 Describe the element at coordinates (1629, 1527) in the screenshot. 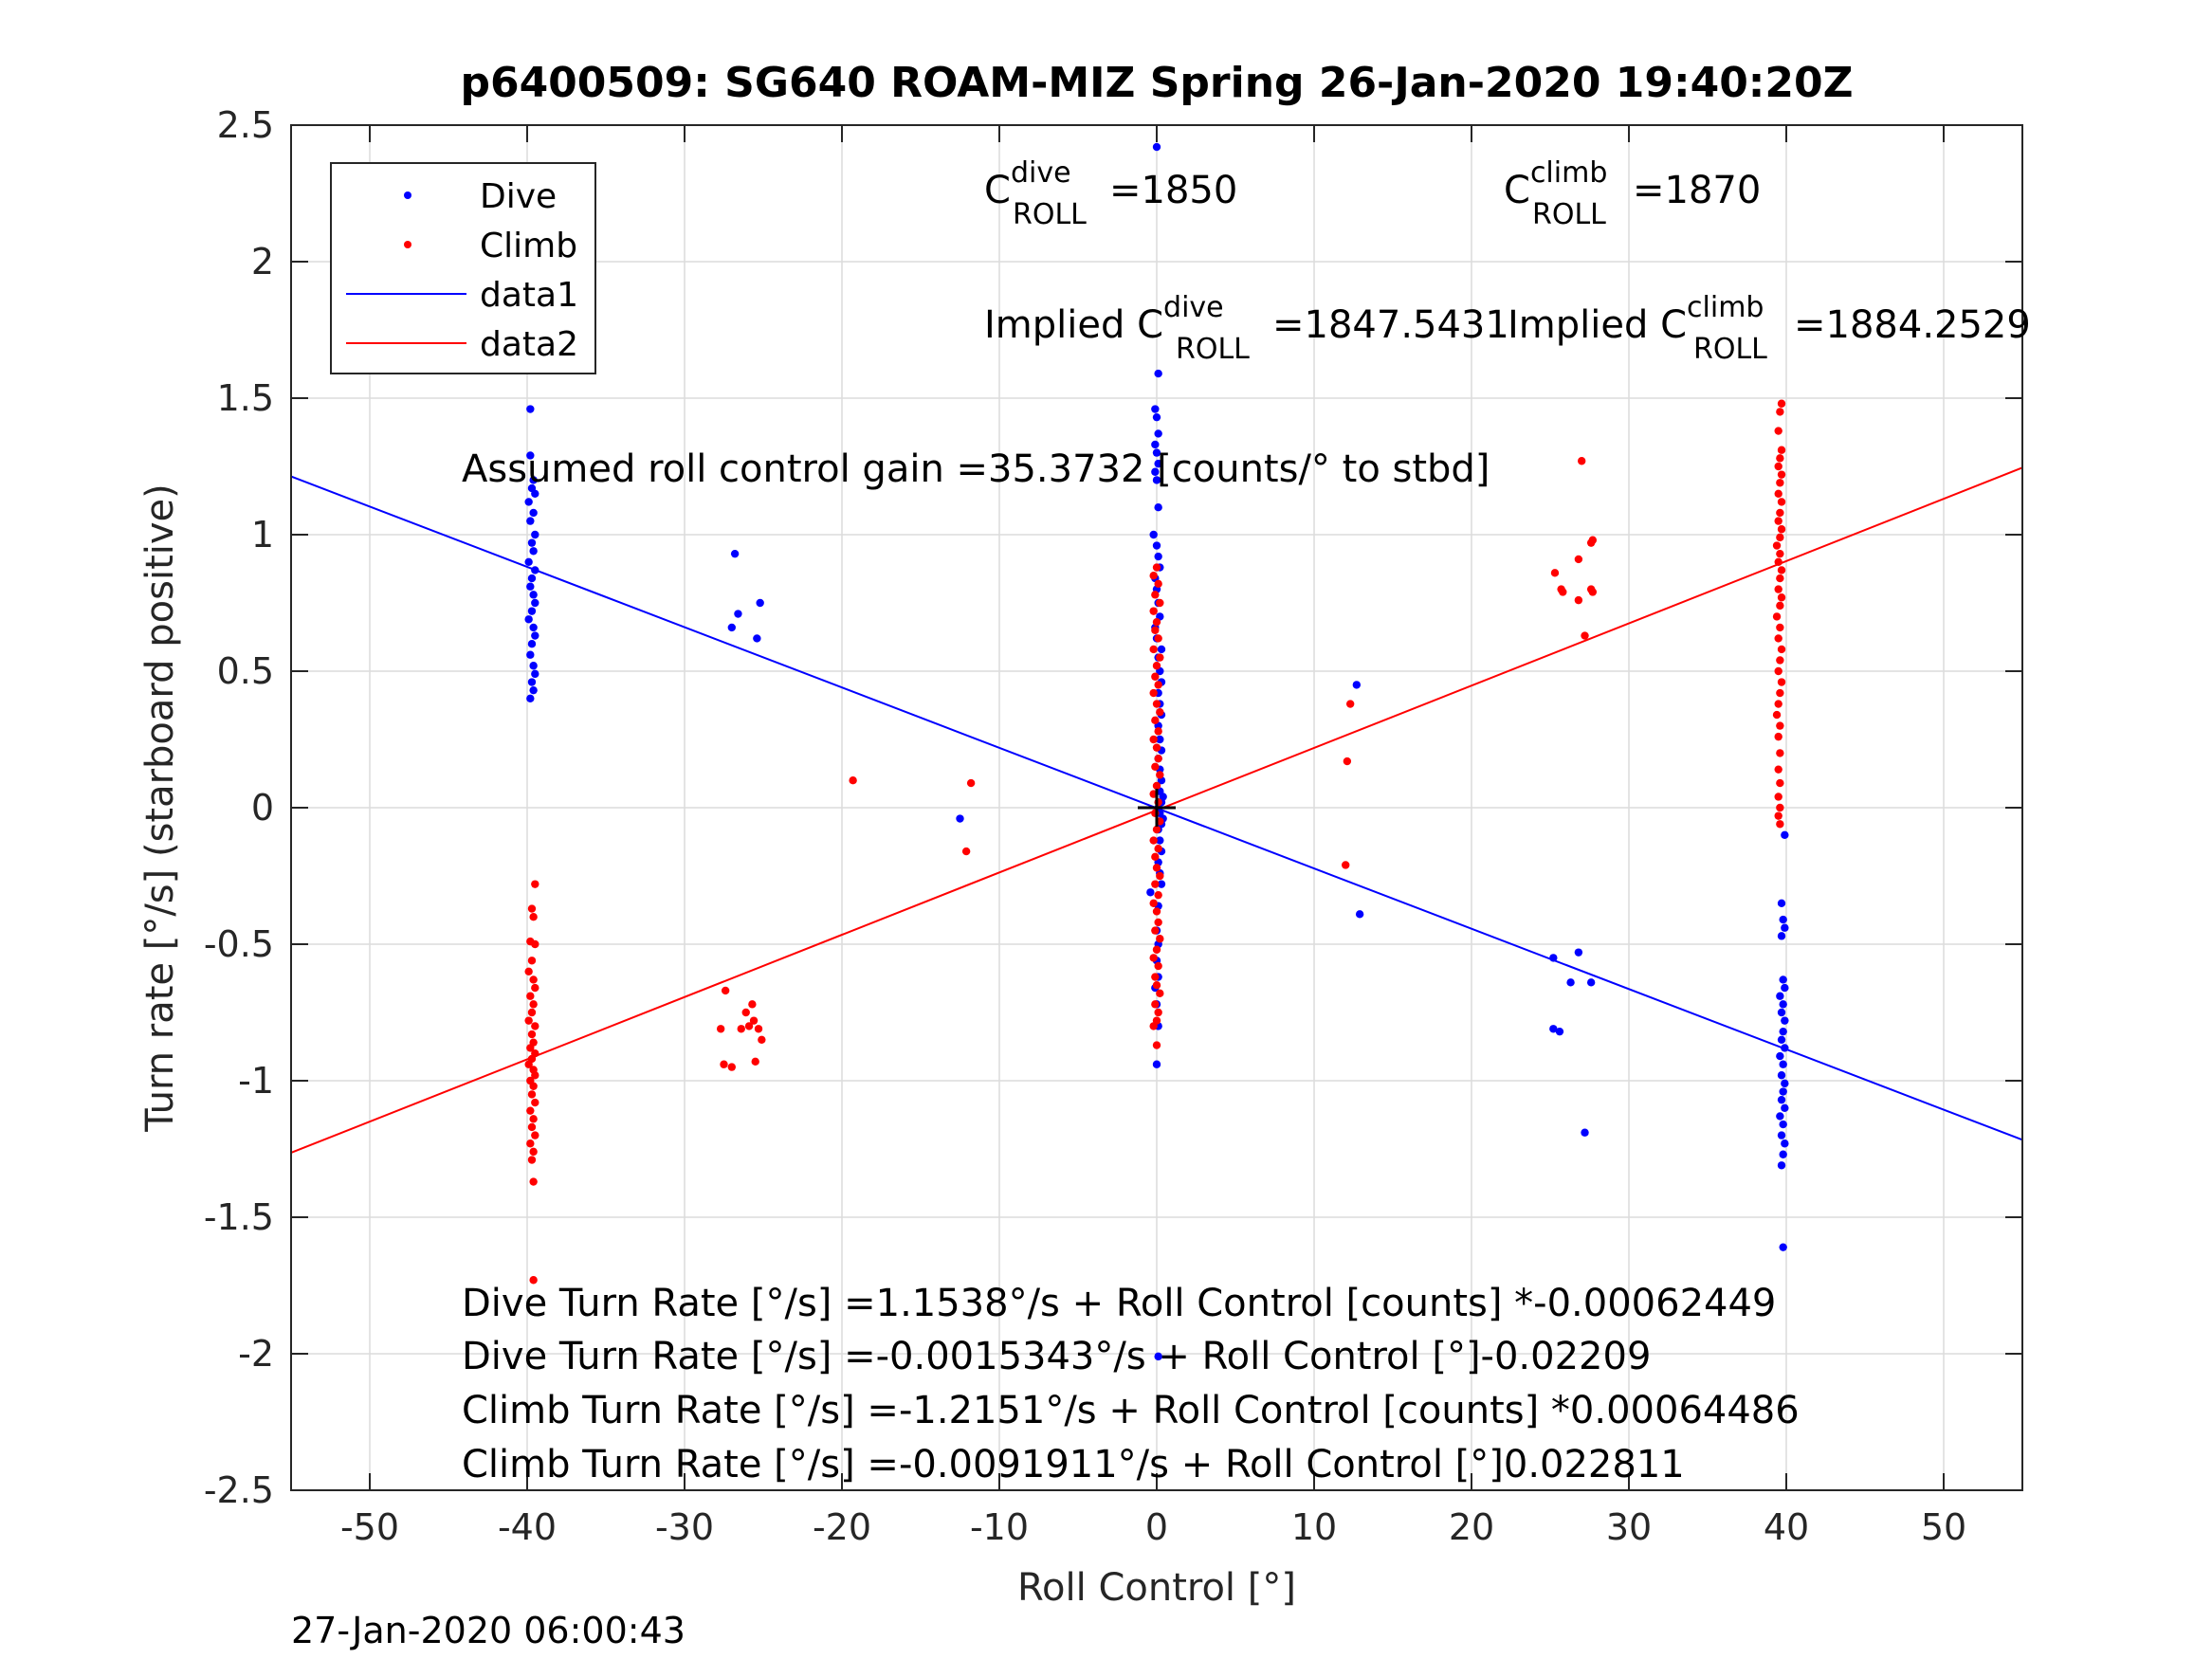

I see `x-tick-label: 30` at that location.